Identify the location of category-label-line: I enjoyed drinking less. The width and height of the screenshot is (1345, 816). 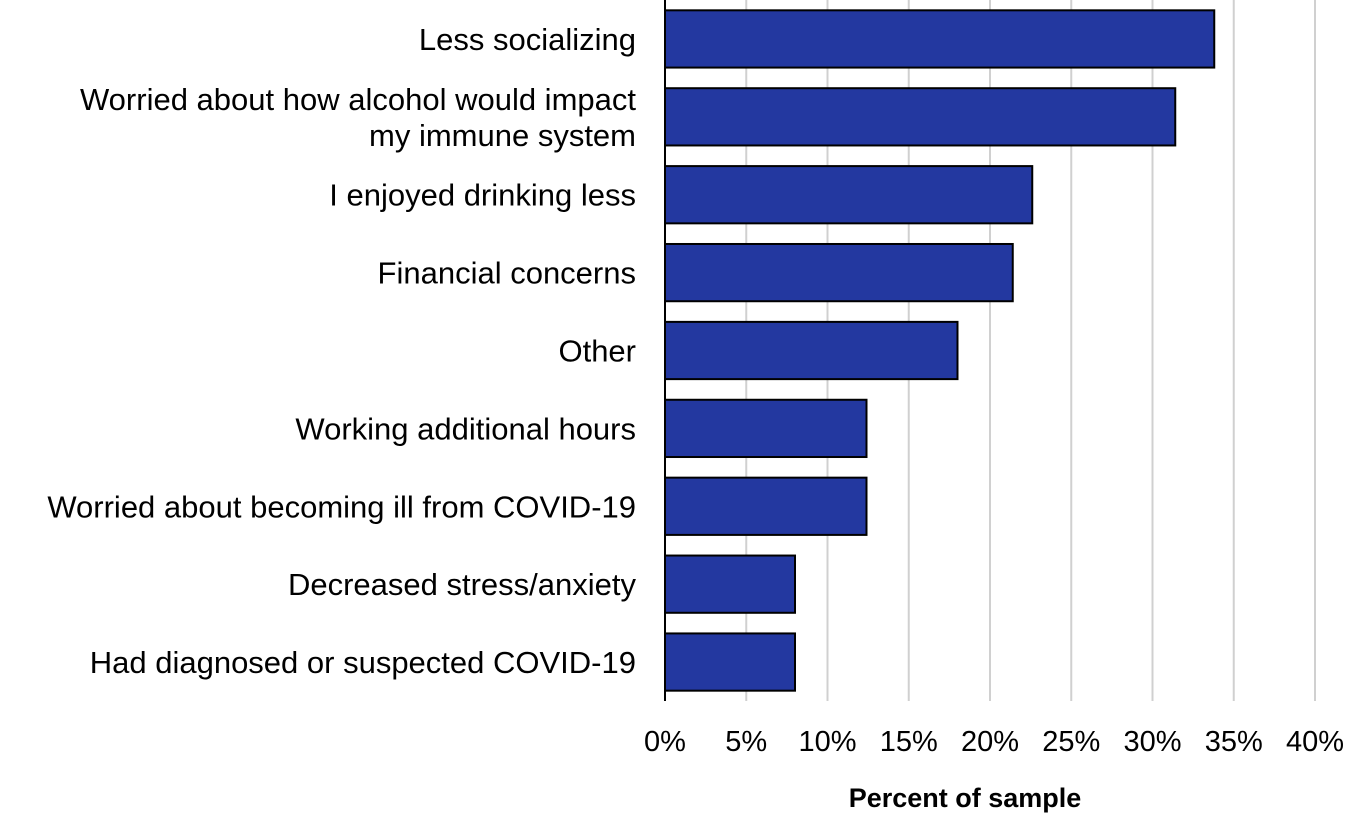
(482, 195).